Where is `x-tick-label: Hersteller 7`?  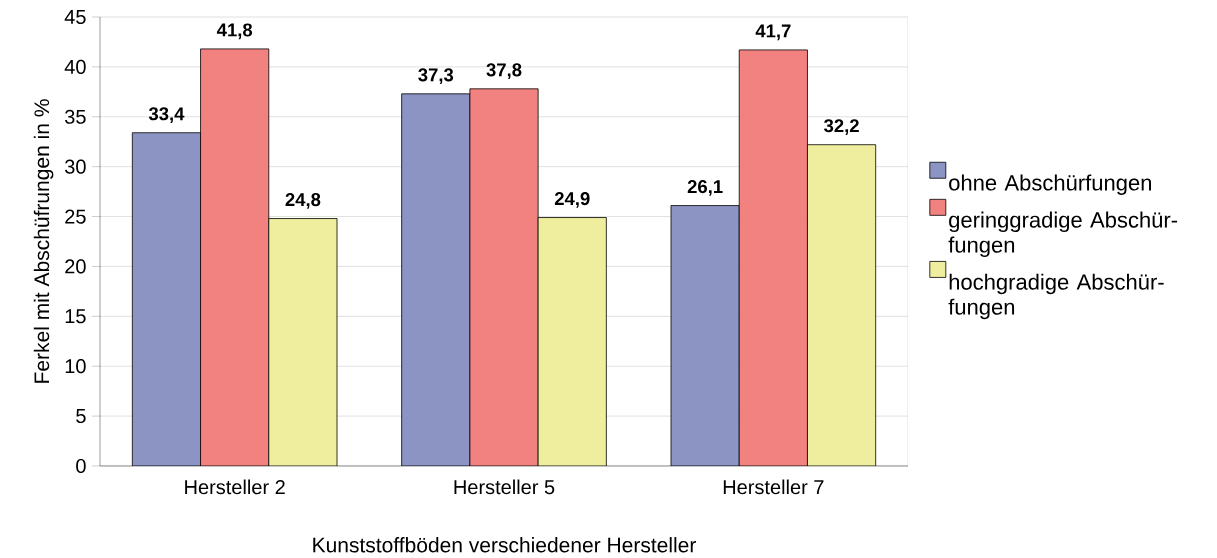 x-tick-label: Hersteller 7 is located at coordinates (773, 487).